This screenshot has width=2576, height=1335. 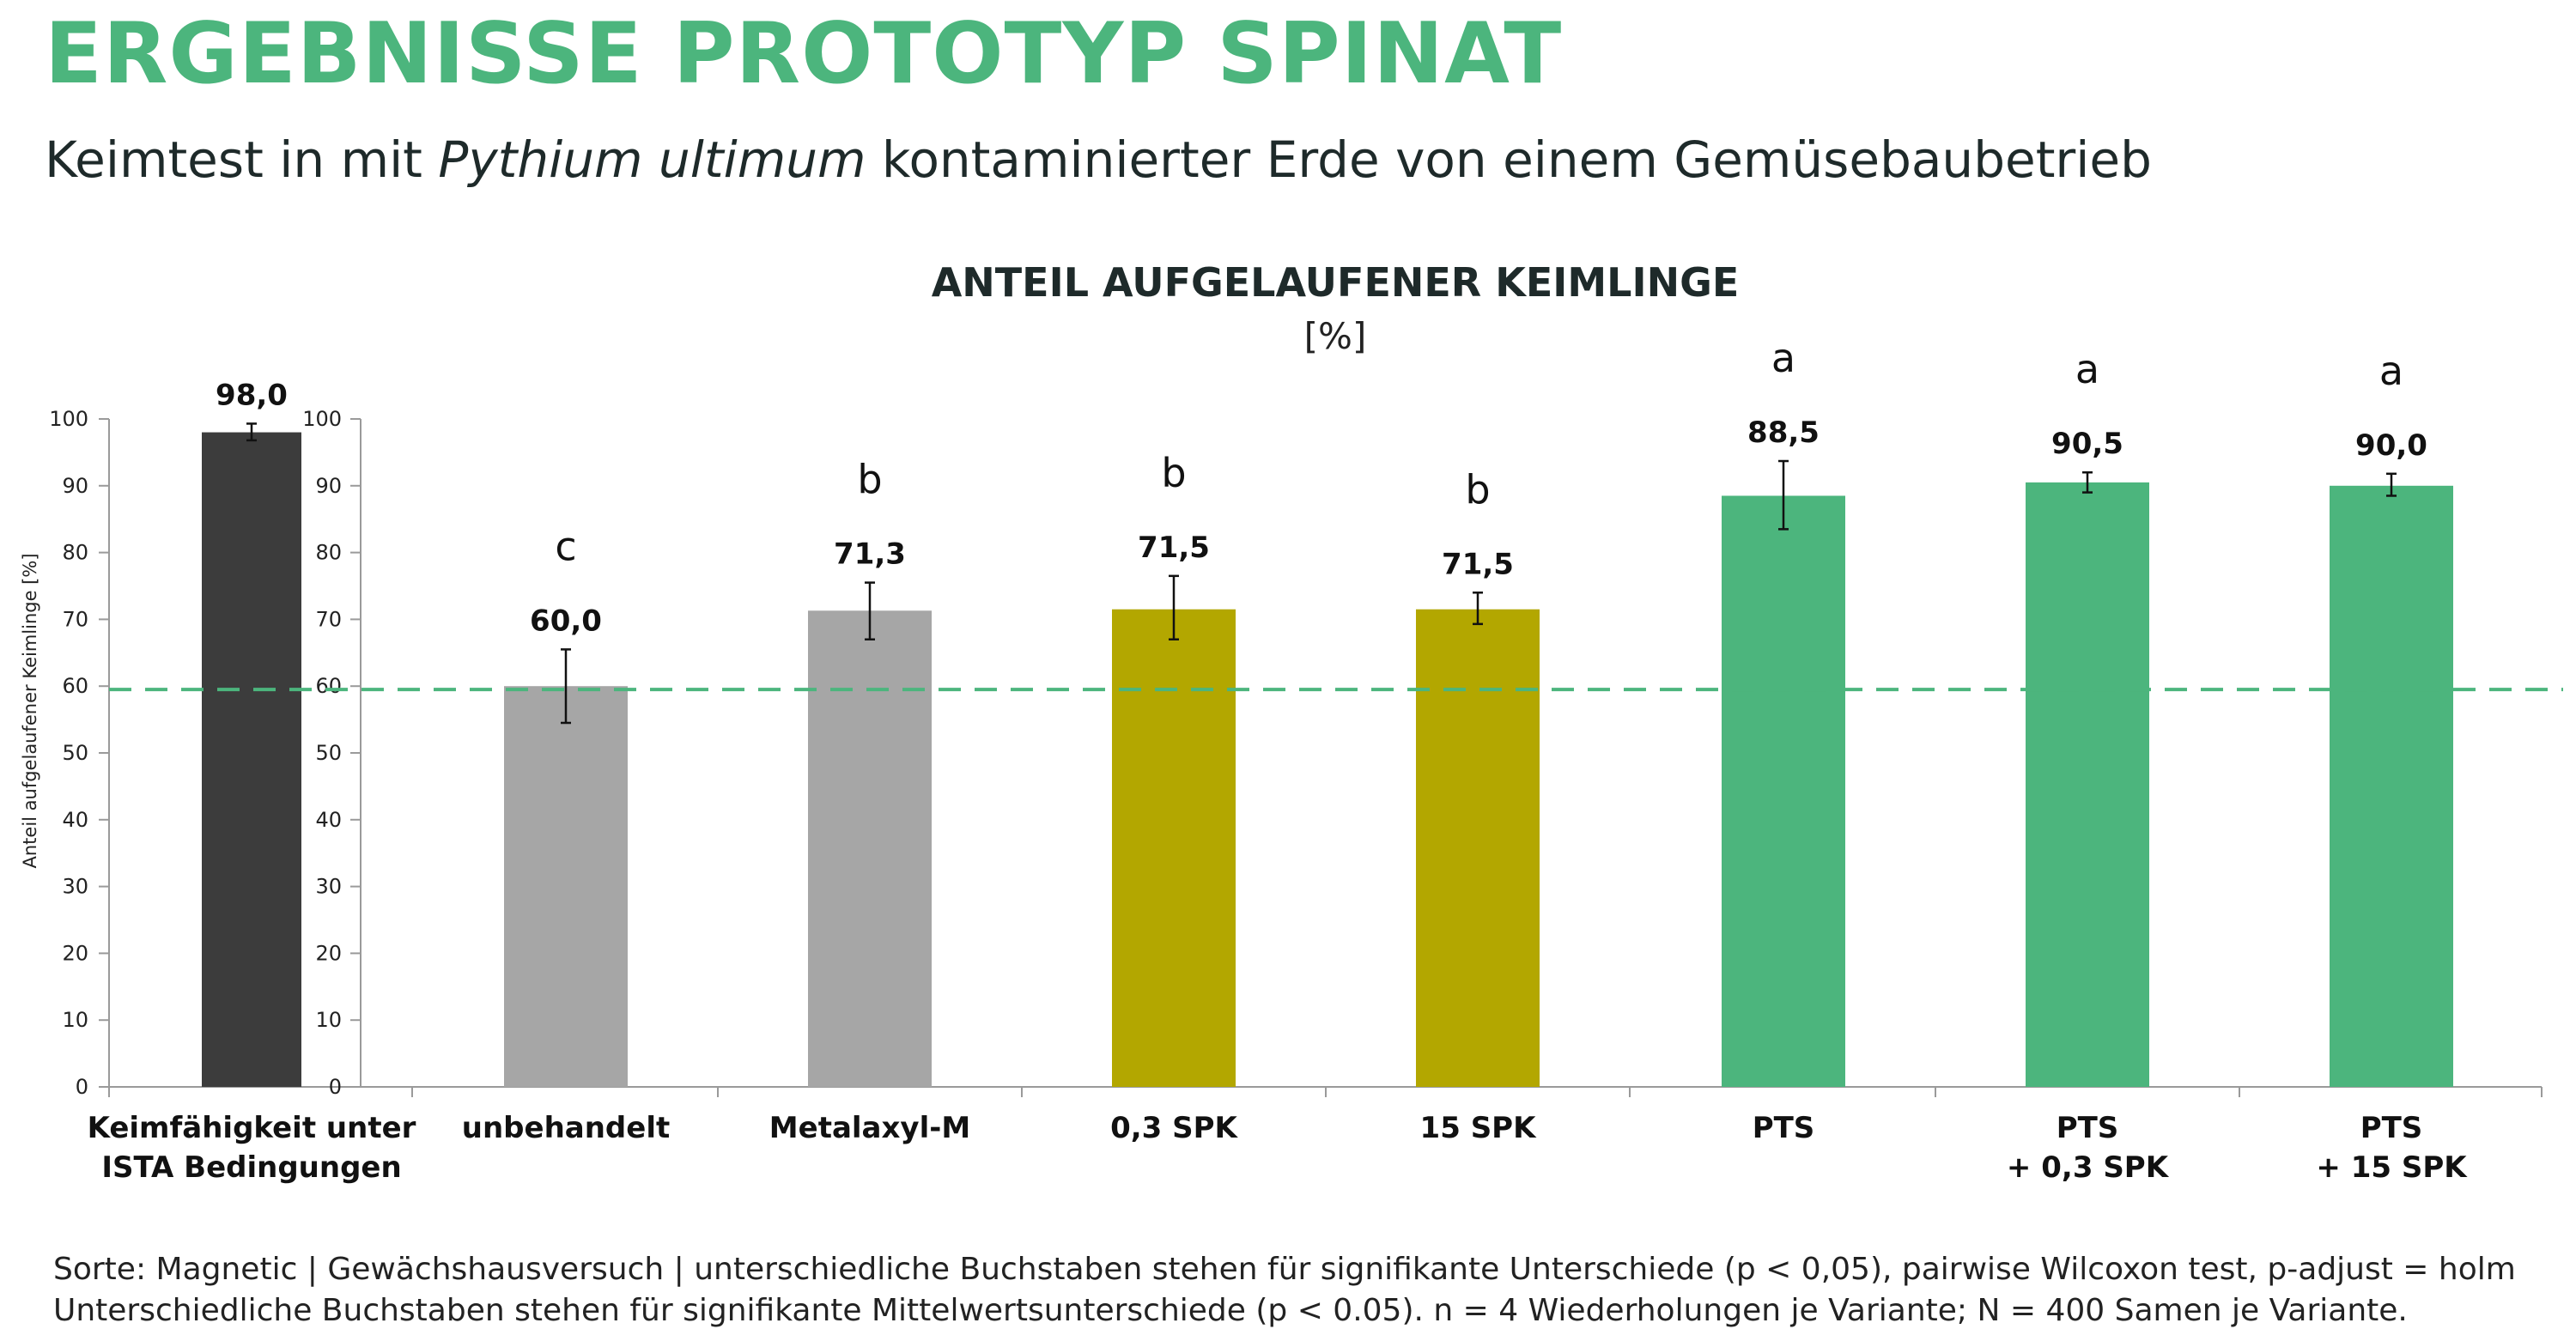 What do you see at coordinates (870, 1128) in the screenshot?
I see `x-tick-label: Metalaxyl-M` at bounding box center [870, 1128].